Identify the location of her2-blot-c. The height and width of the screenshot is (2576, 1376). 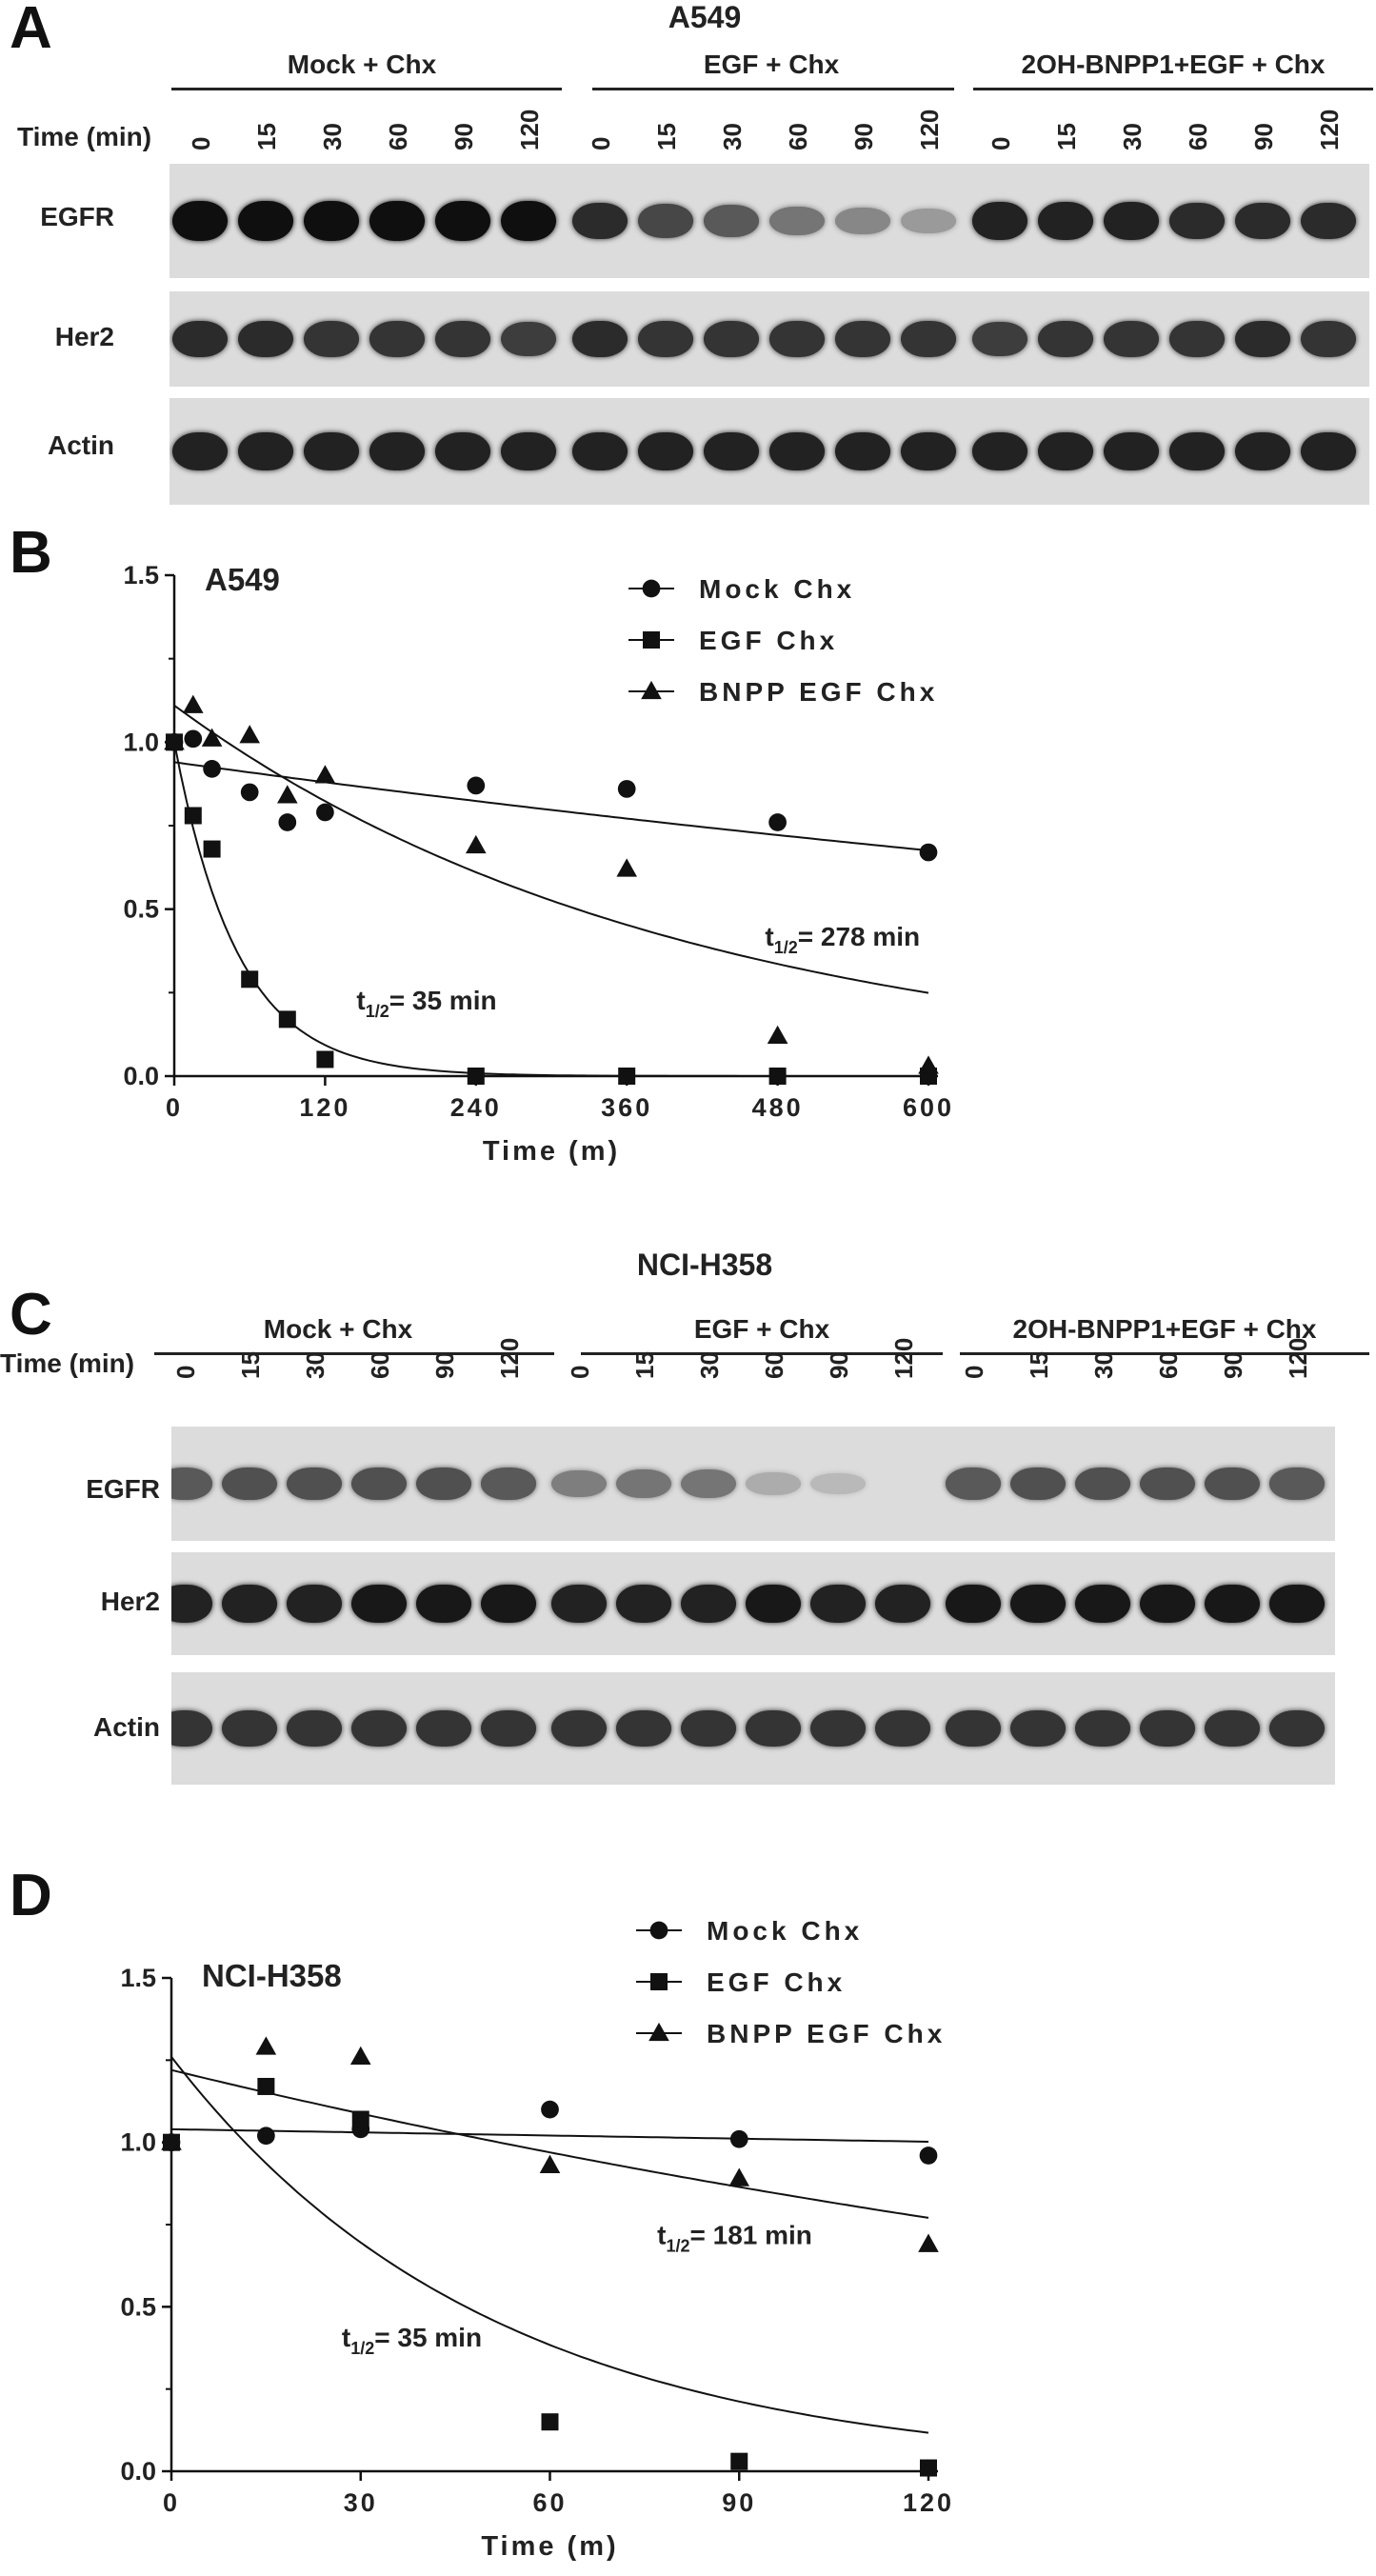
(753, 1603).